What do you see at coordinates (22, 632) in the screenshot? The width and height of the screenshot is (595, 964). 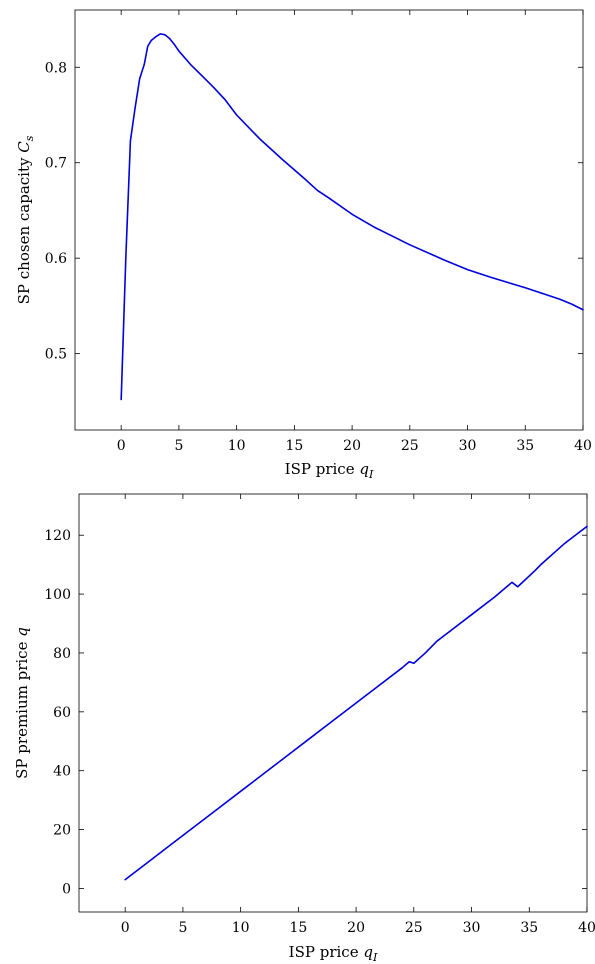 I see `y-axis-label-symbol: q` at bounding box center [22, 632].